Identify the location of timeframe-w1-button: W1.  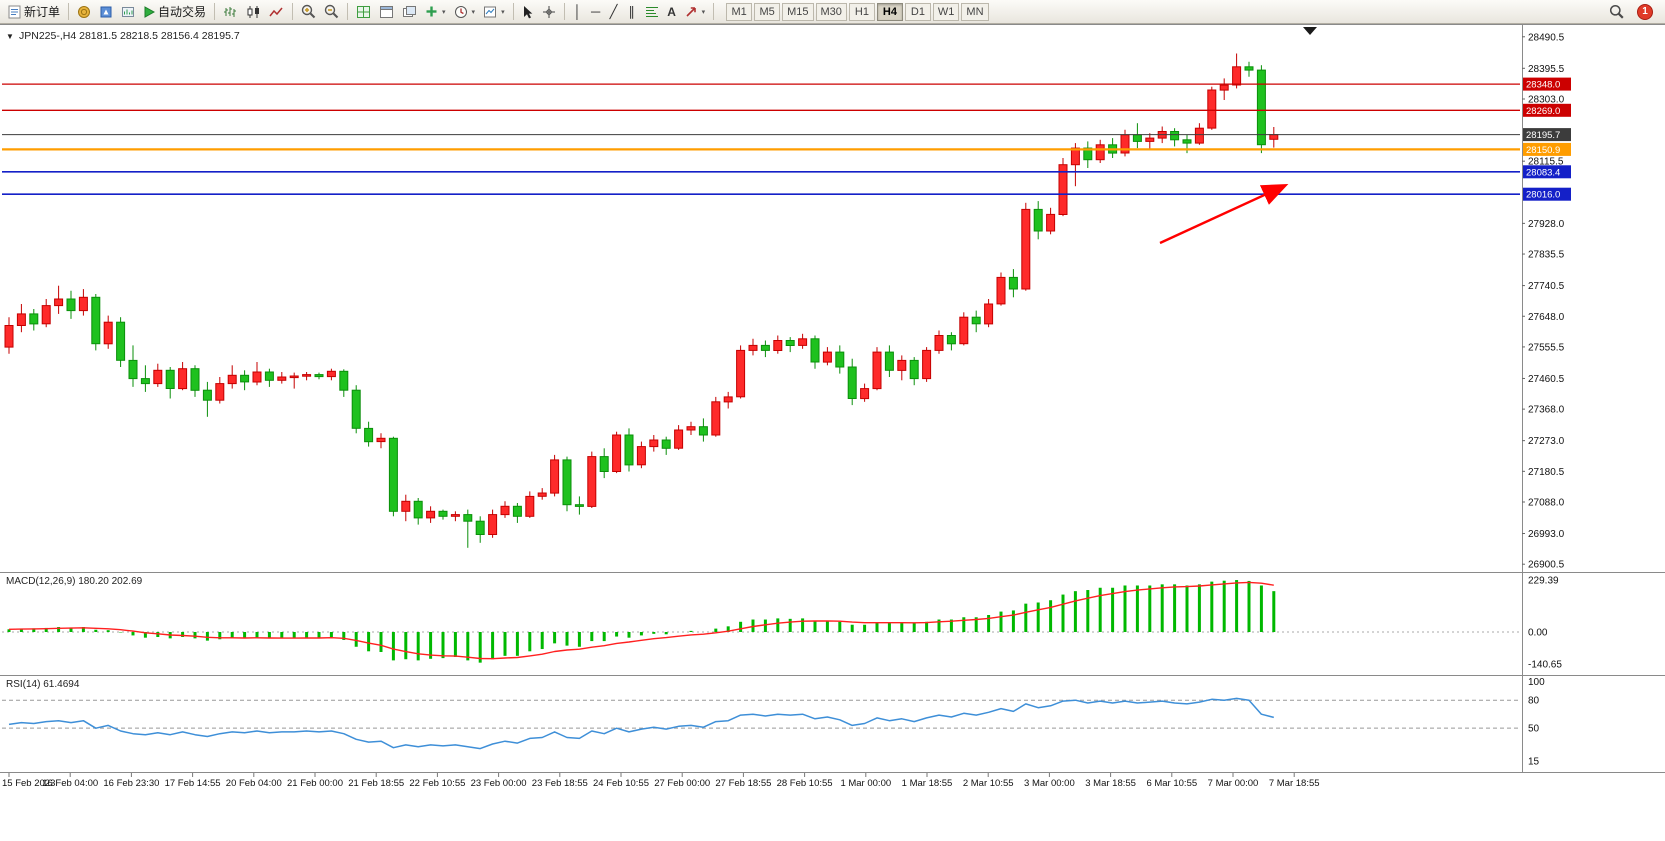
(946, 11).